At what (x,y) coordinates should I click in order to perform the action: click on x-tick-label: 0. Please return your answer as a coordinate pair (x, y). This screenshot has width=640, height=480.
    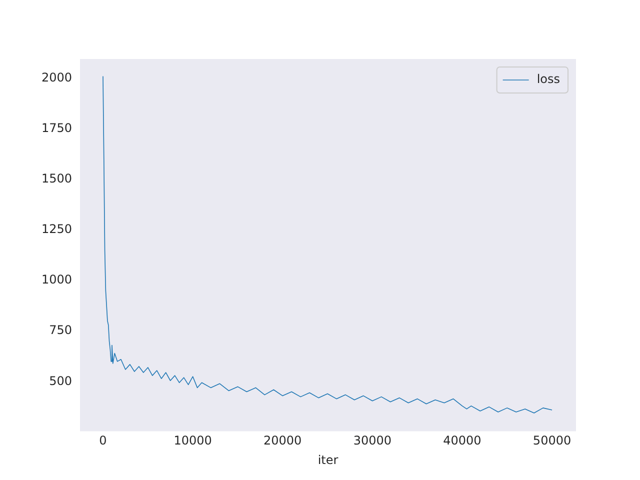
    Looking at the image, I should click on (103, 441).